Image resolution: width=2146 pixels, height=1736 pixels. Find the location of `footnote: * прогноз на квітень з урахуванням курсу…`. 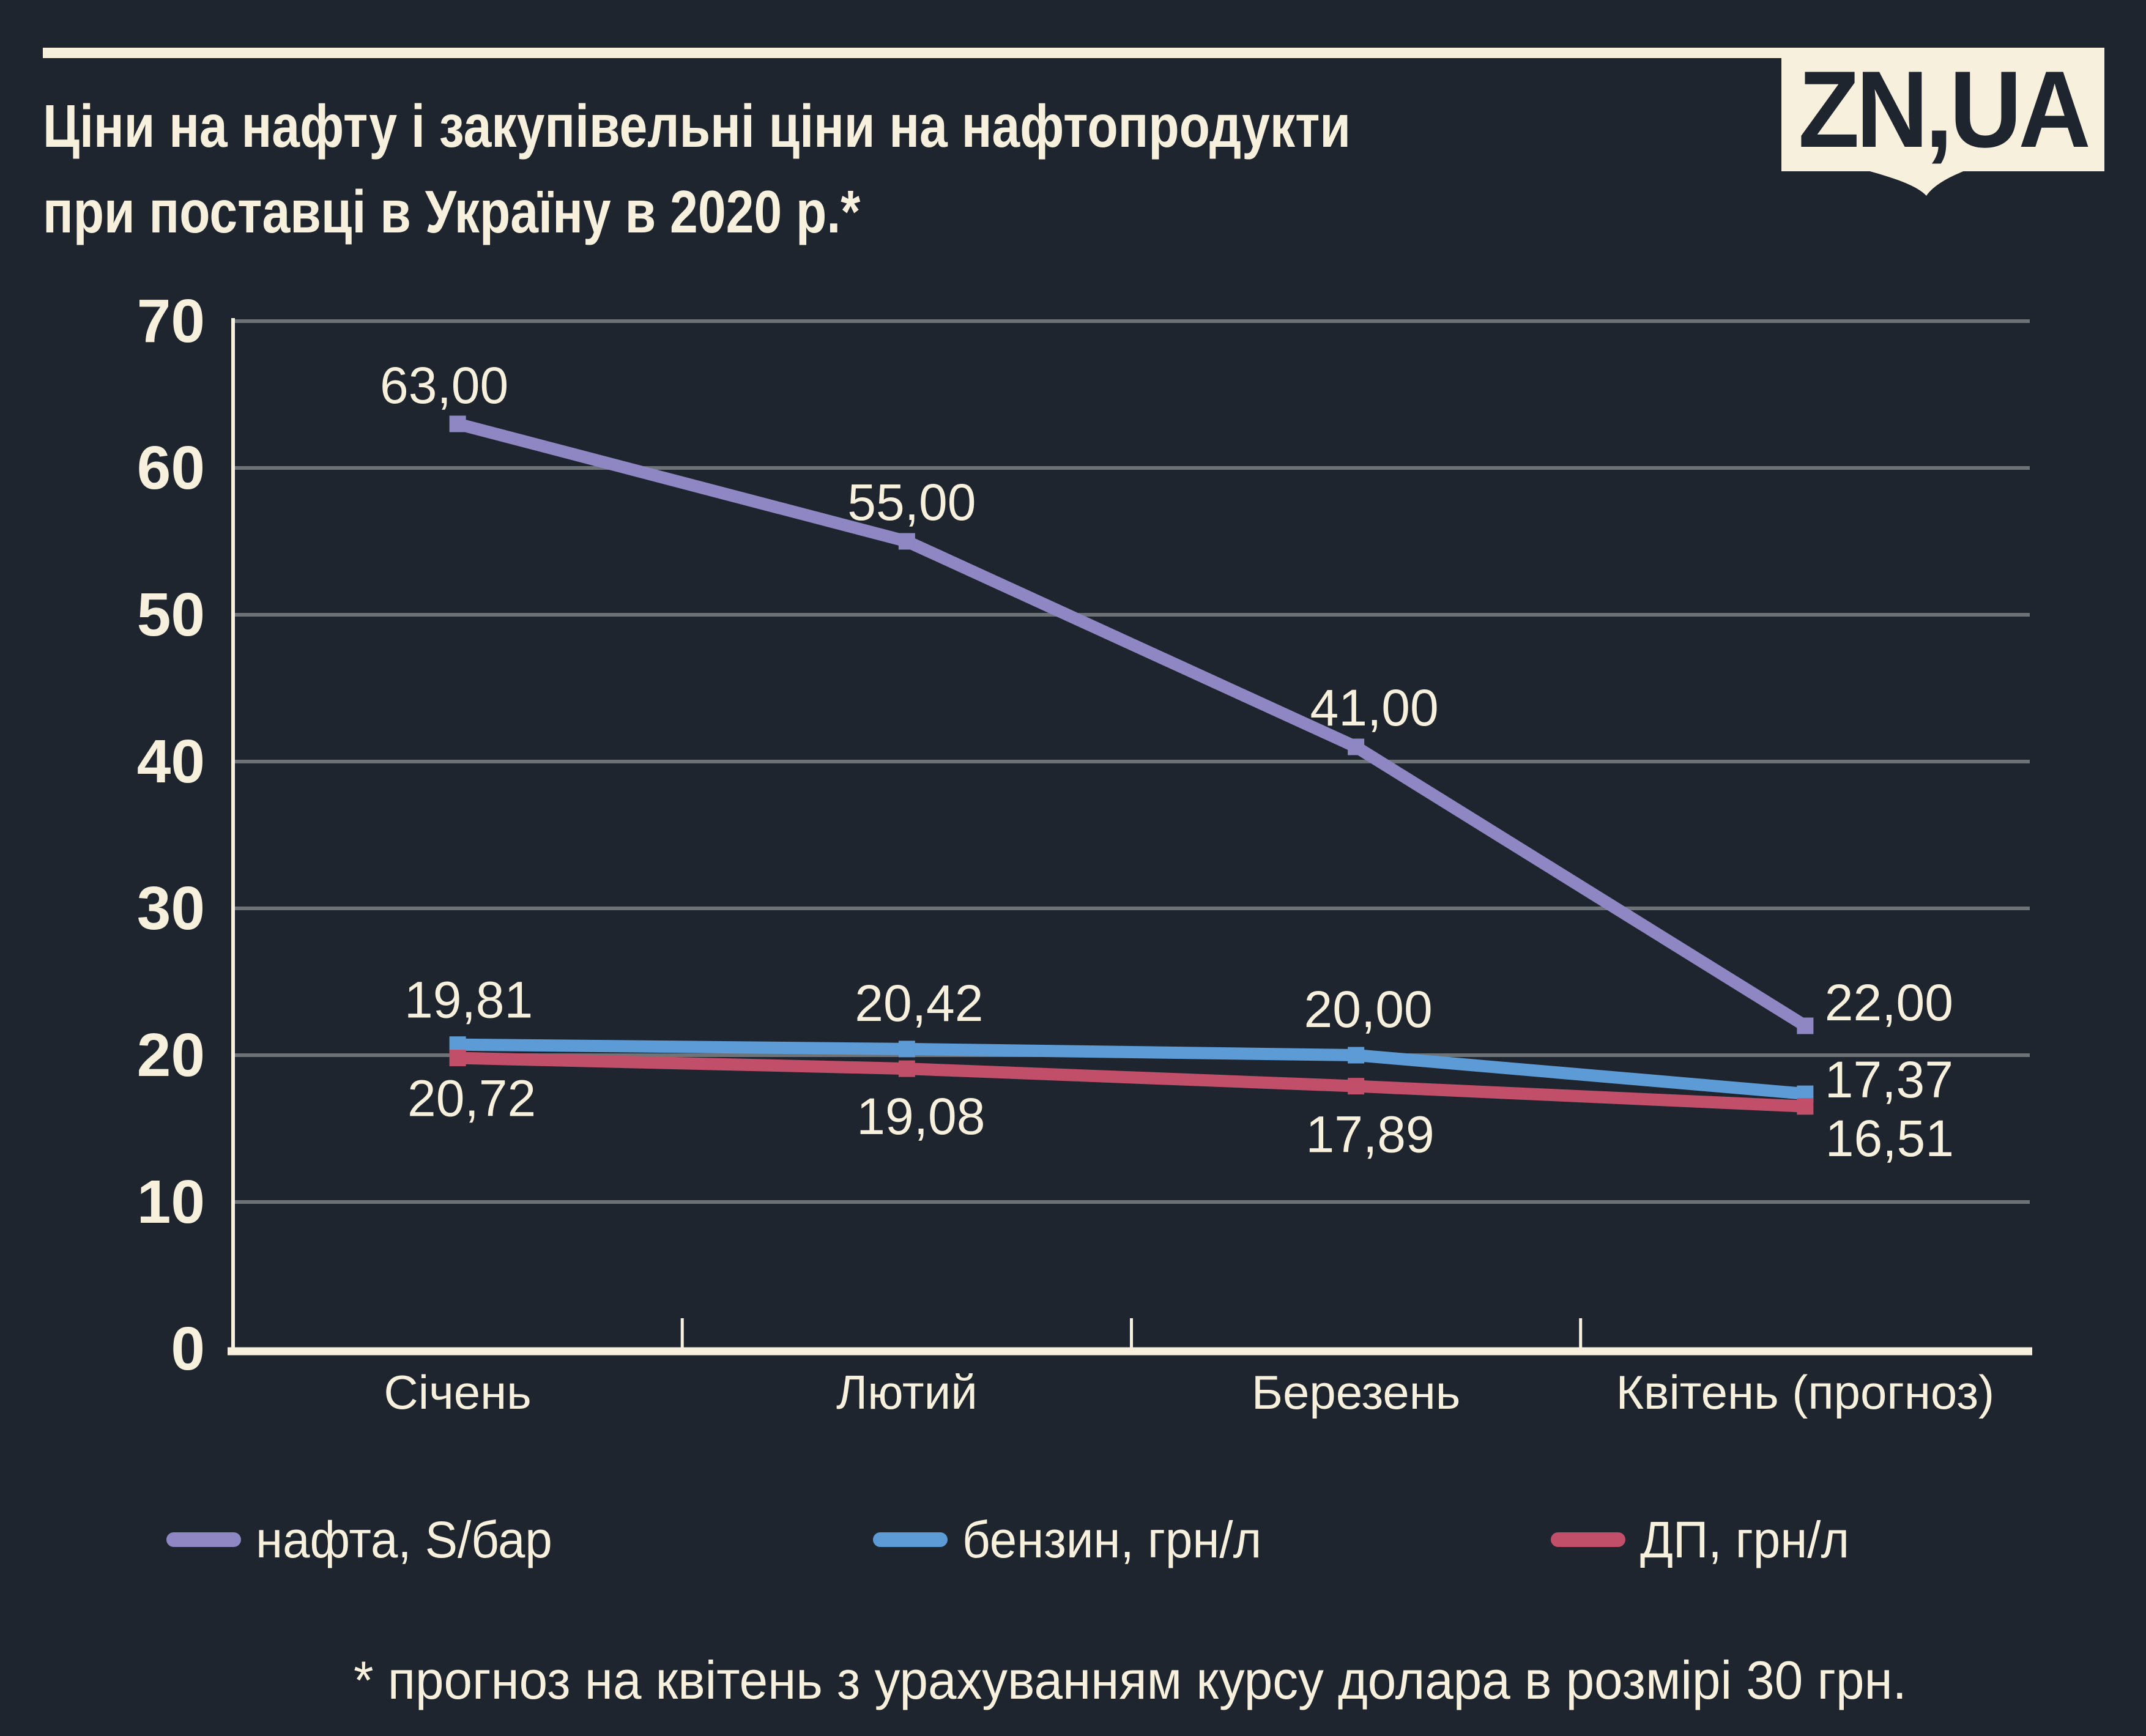

footnote: * прогноз на квітень з урахуванням курсу… is located at coordinates (1130, 1680).